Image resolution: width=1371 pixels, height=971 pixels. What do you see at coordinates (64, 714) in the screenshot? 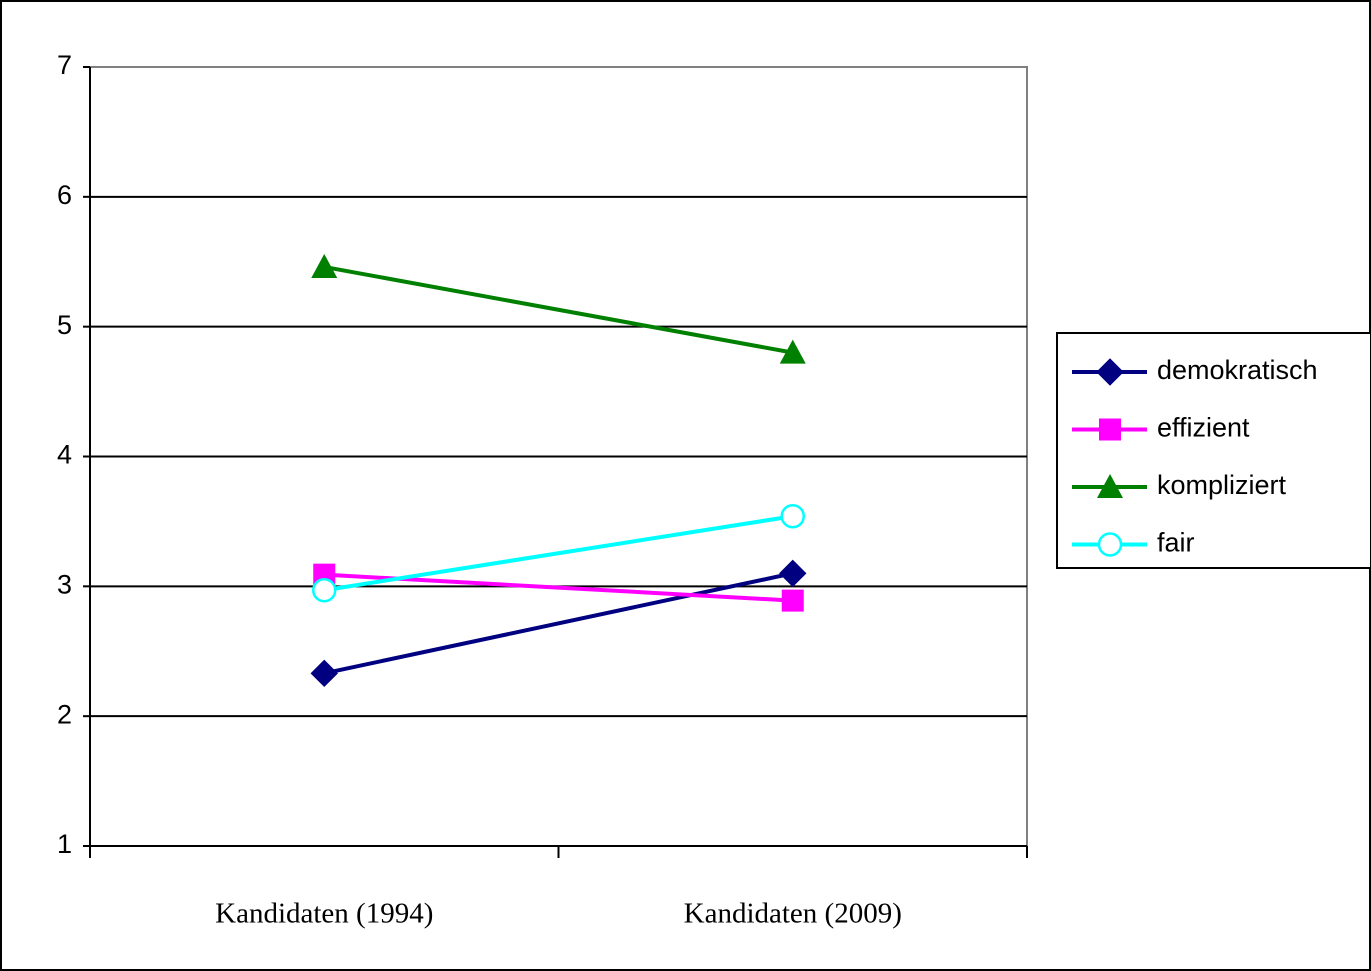
I see `y-tick-label: 2` at bounding box center [64, 714].